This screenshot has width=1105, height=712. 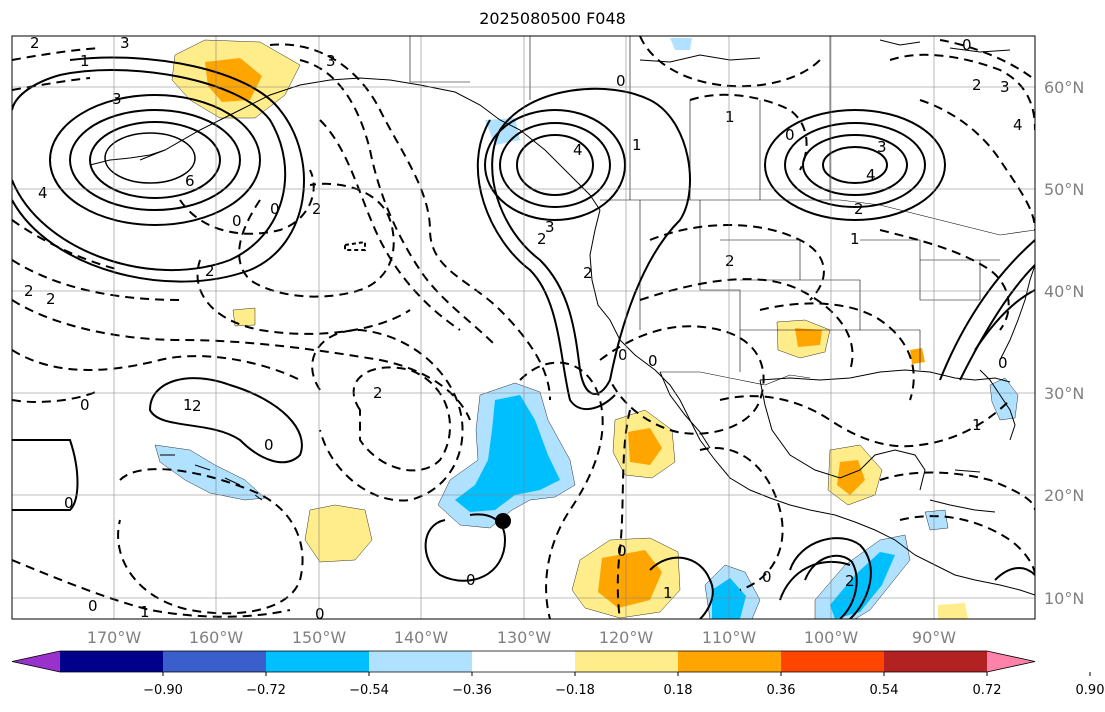 I want to click on shade-negative-florida, so click(x=1004, y=399).